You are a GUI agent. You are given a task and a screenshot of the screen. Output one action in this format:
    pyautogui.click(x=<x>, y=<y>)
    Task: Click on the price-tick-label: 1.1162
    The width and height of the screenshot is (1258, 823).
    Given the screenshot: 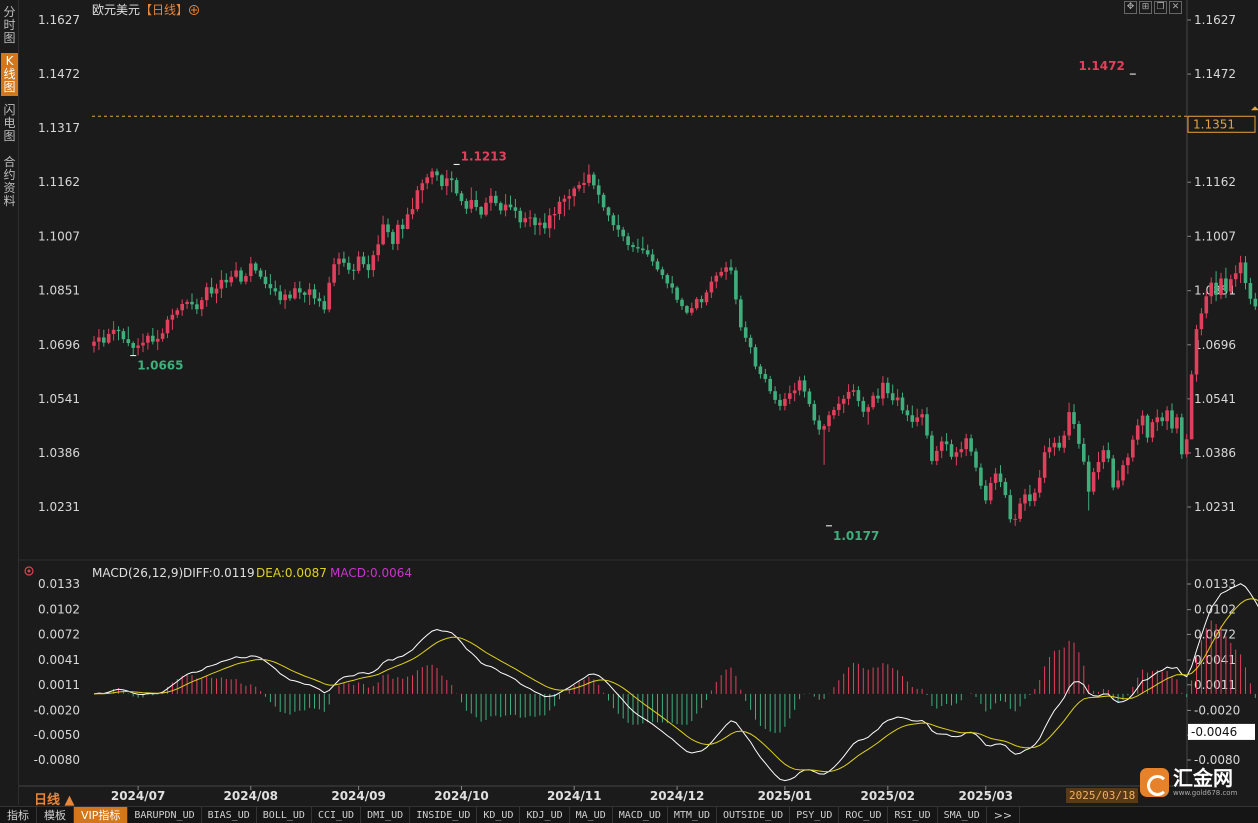 What is the action you would take?
    pyautogui.click(x=1215, y=182)
    